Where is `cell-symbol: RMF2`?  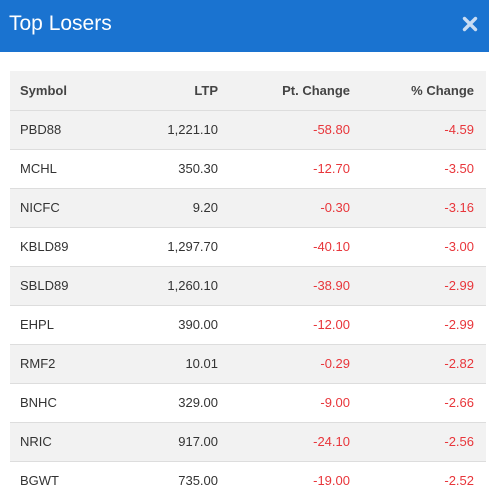
cell-symbol: RMF2 is located at coordinates (70, 364).